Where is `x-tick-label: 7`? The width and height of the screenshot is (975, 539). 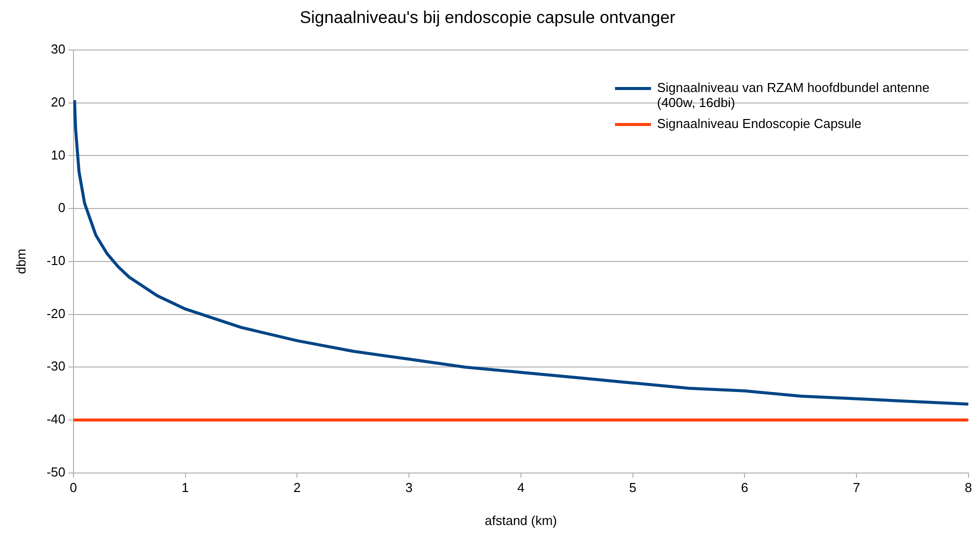 x-tick-label: 7 is located at coordinates (856, 488).